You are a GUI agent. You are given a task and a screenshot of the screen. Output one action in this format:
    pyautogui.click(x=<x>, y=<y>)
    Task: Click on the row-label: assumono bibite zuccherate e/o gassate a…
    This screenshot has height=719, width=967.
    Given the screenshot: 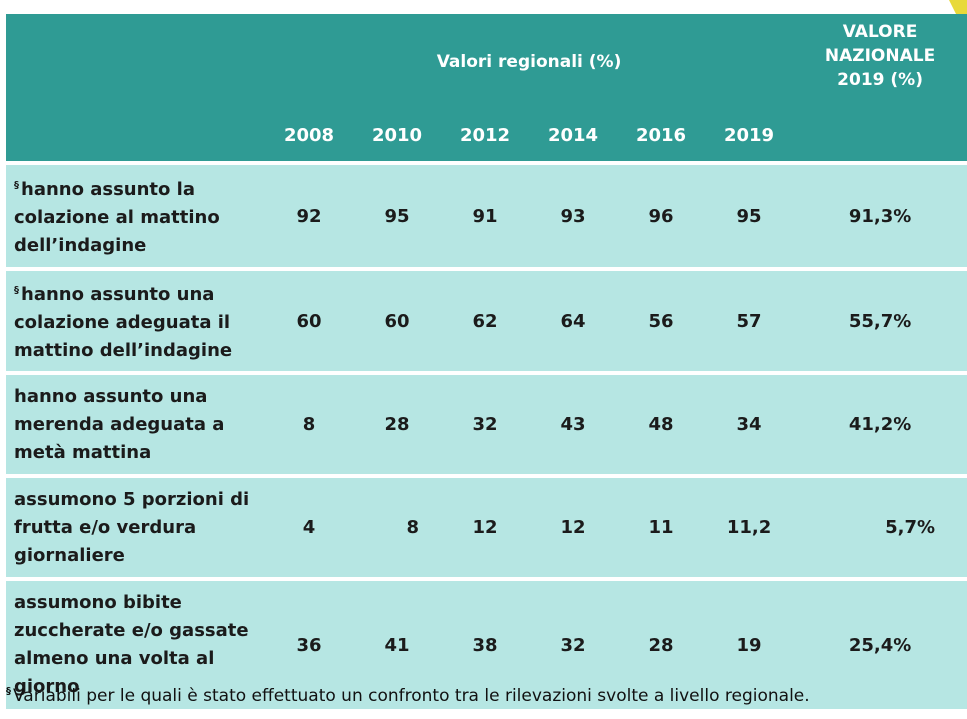 What is the action you would take?
    pyautogui.click(x=135, y=643)
    